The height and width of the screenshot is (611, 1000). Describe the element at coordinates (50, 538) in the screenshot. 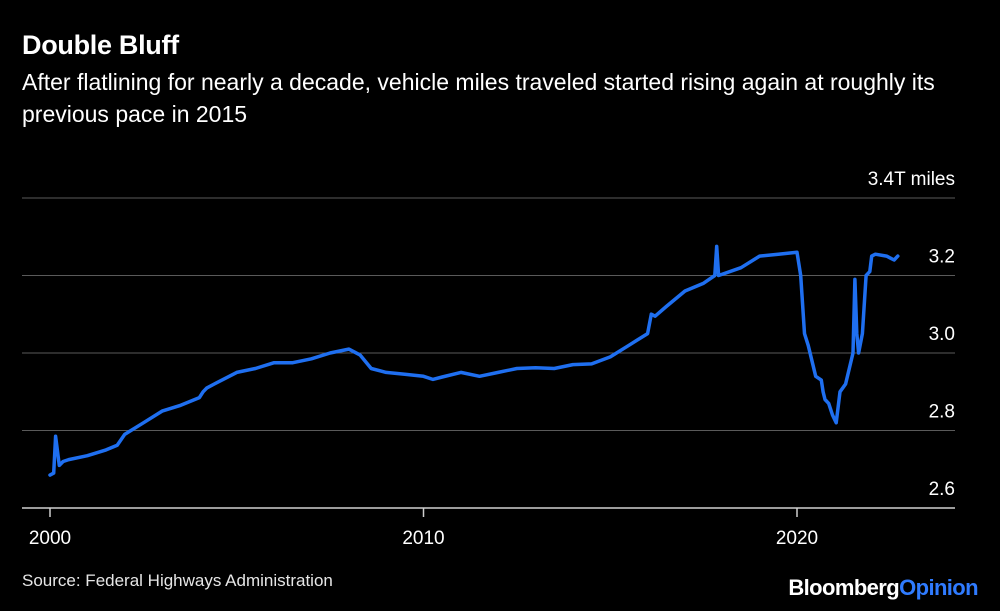

I see `x-tick-label: 2000` at that location.